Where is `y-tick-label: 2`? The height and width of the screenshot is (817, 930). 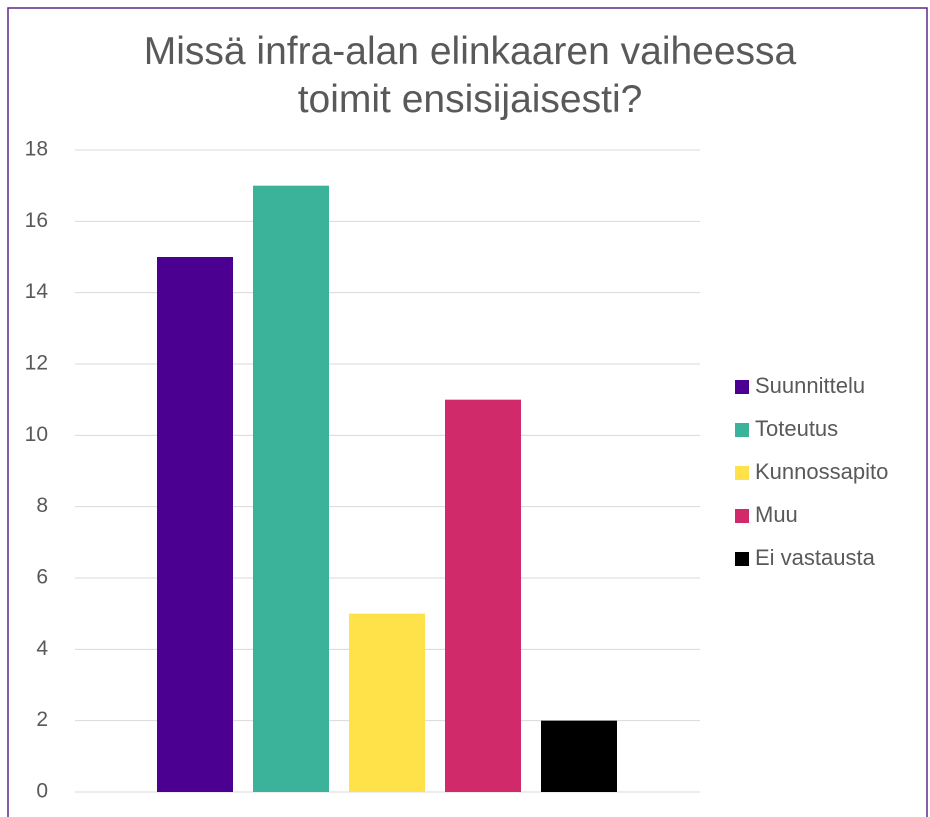
y-tick-label: 2 is located at coordinates (42, 719).